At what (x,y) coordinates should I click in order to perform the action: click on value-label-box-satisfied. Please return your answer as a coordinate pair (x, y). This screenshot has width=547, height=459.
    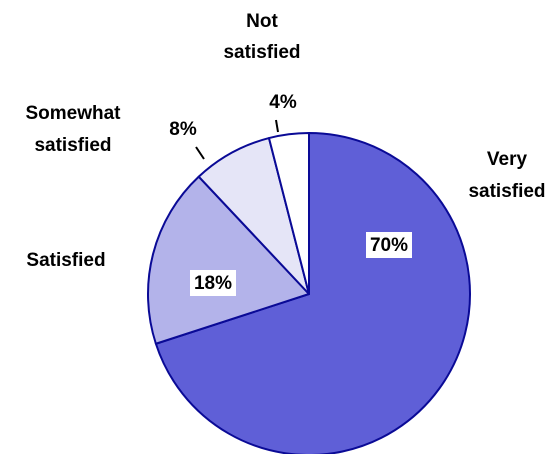
    Looking at the image, I should click on (213, 283).